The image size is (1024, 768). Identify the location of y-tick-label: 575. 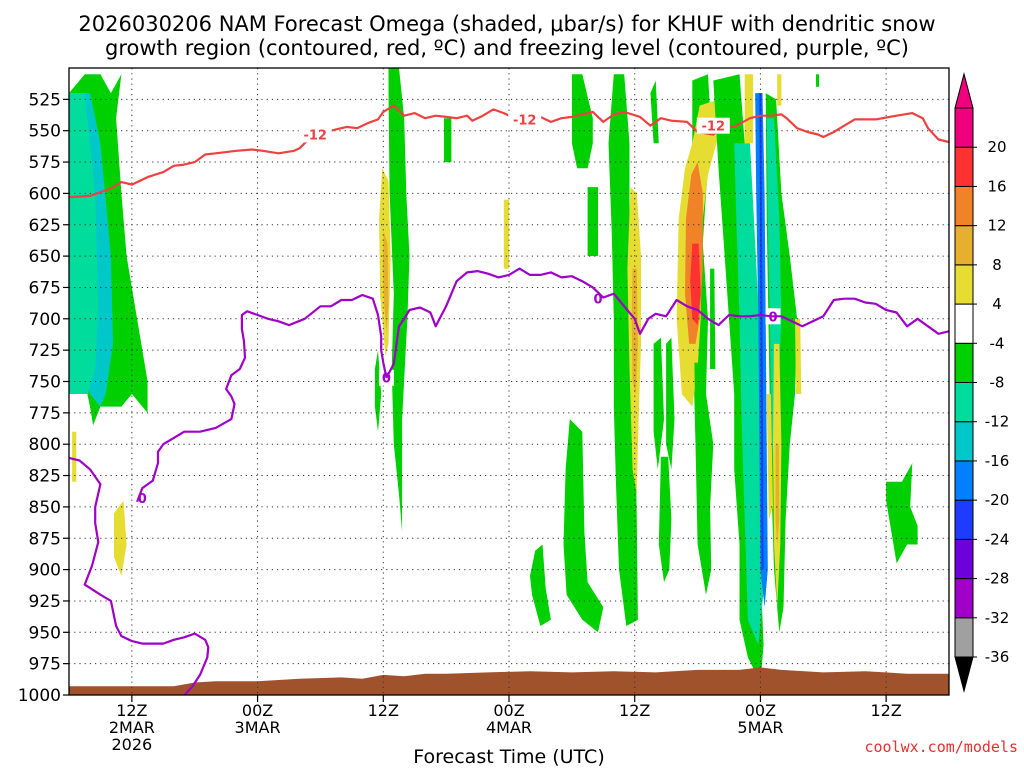
(45, 163).